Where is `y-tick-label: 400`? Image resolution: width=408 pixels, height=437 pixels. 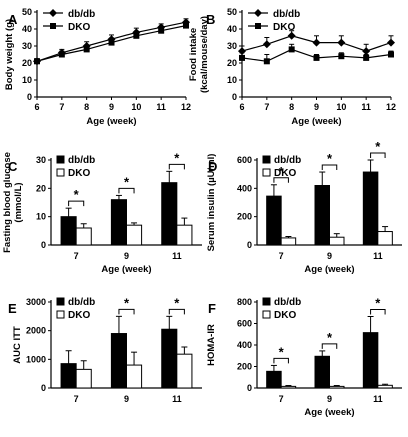 y-tick-label: 400 is located at coordinates (244, 345).